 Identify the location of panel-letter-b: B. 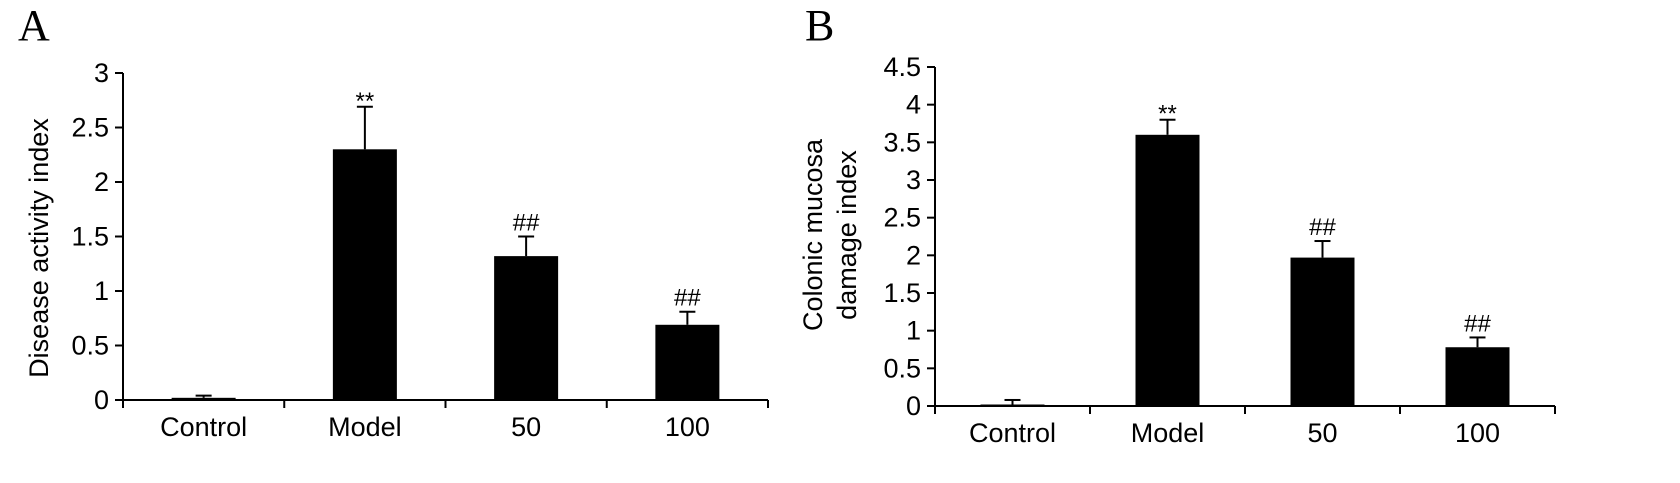
(819, 25).